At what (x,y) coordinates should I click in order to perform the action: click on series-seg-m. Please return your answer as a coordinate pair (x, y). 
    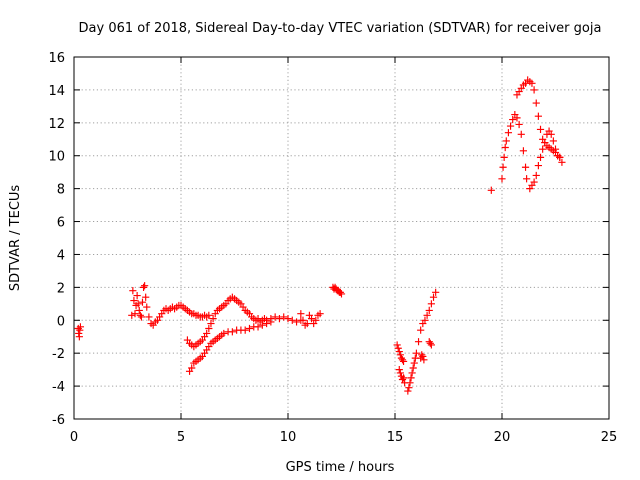
    Looking at the image, I should click on (545, 160).